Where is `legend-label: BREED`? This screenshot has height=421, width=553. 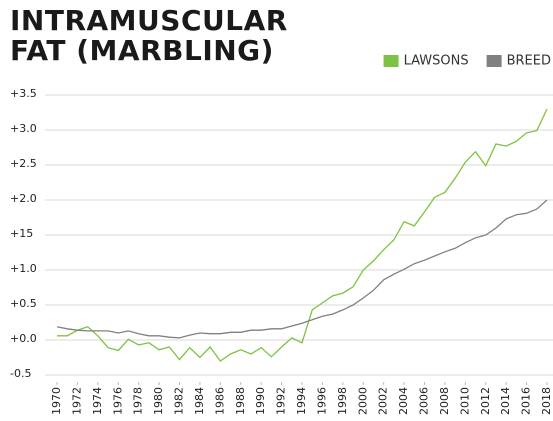 legend-label: BREED is located at coordinates (529, 61).